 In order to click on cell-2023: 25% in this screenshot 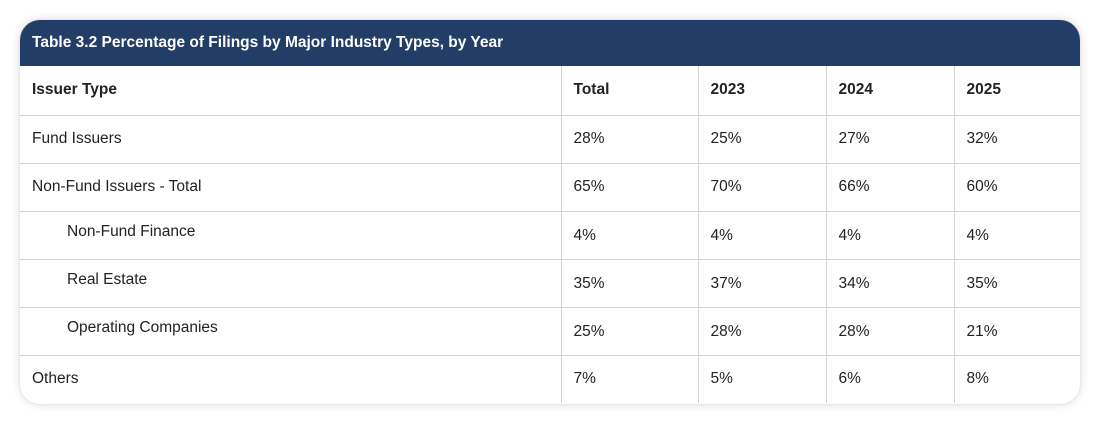, I will do `click(762, 139)`.